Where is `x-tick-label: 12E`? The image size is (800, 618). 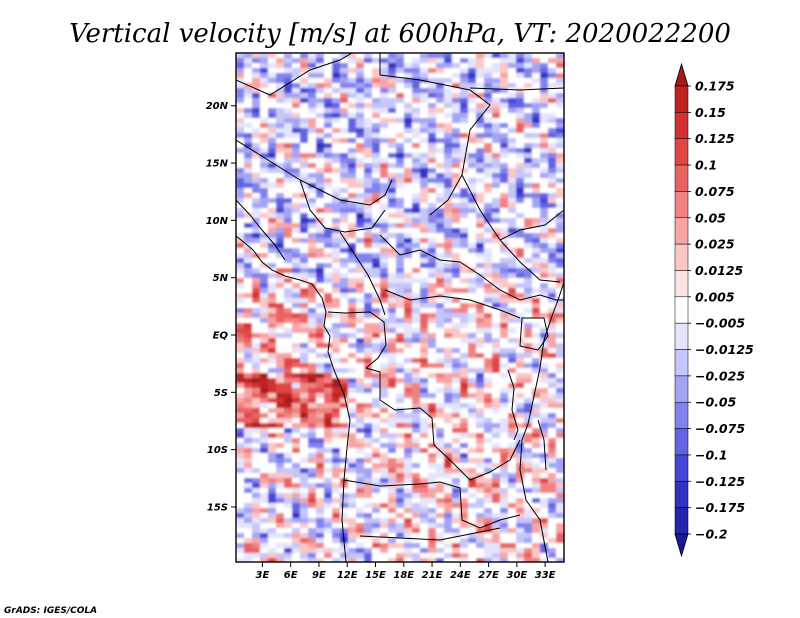
x-tick-label: 12E is located at coordinates (347, 575).